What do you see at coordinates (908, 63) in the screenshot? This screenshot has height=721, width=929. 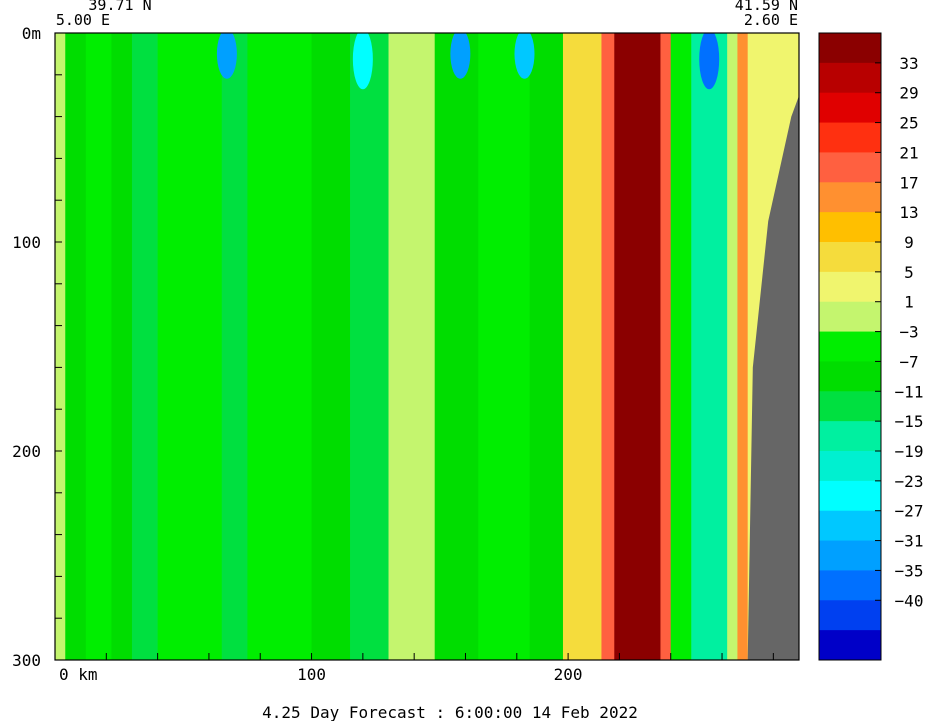 I see `colorbar-label: 33` at bounding box center [908, 63].